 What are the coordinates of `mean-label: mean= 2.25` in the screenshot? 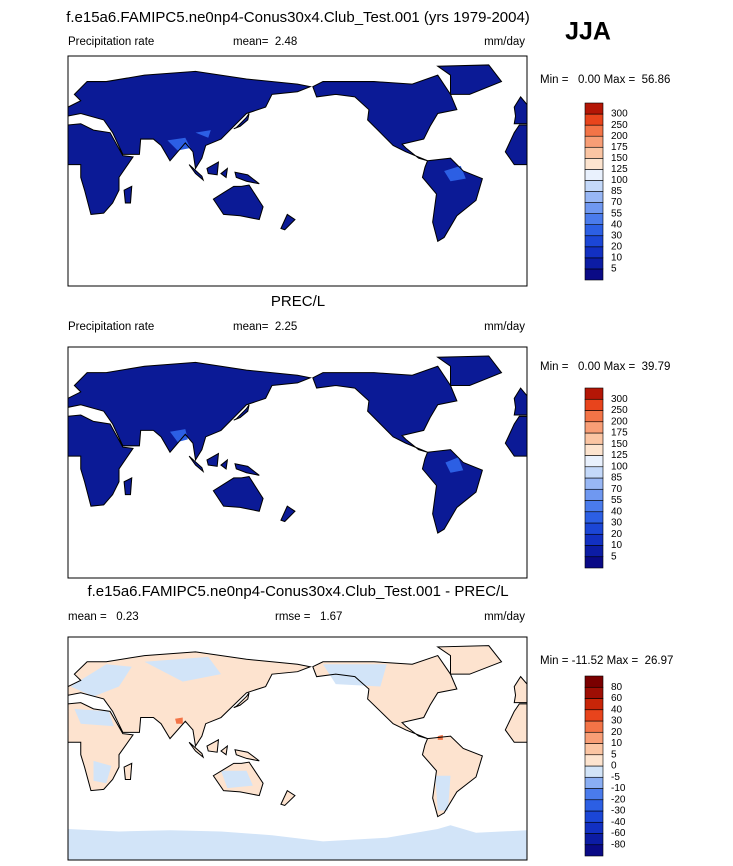 It's located at (265, 327).